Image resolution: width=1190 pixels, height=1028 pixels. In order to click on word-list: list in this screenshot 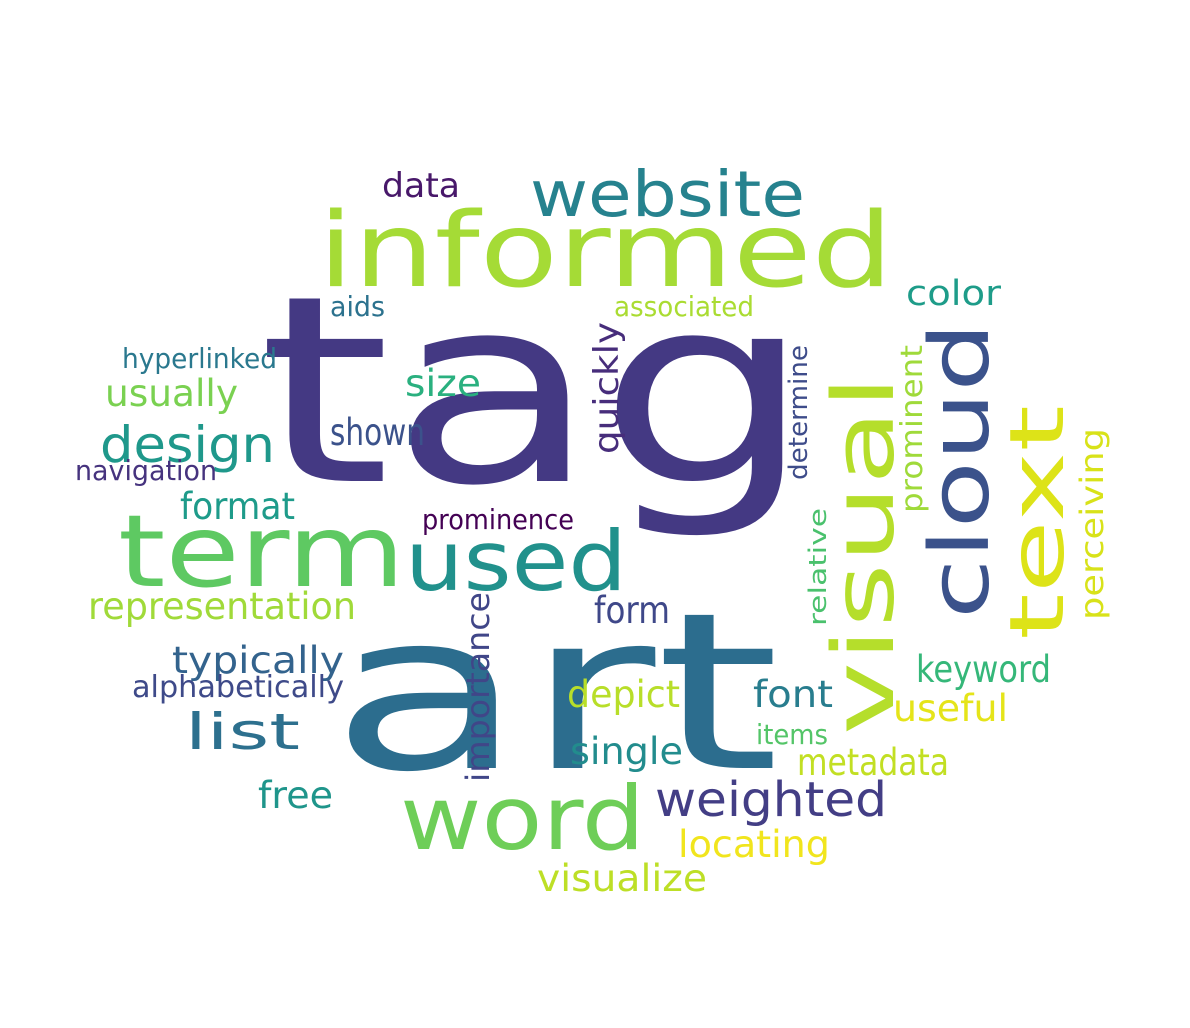, I will do `click(243, 732)`.